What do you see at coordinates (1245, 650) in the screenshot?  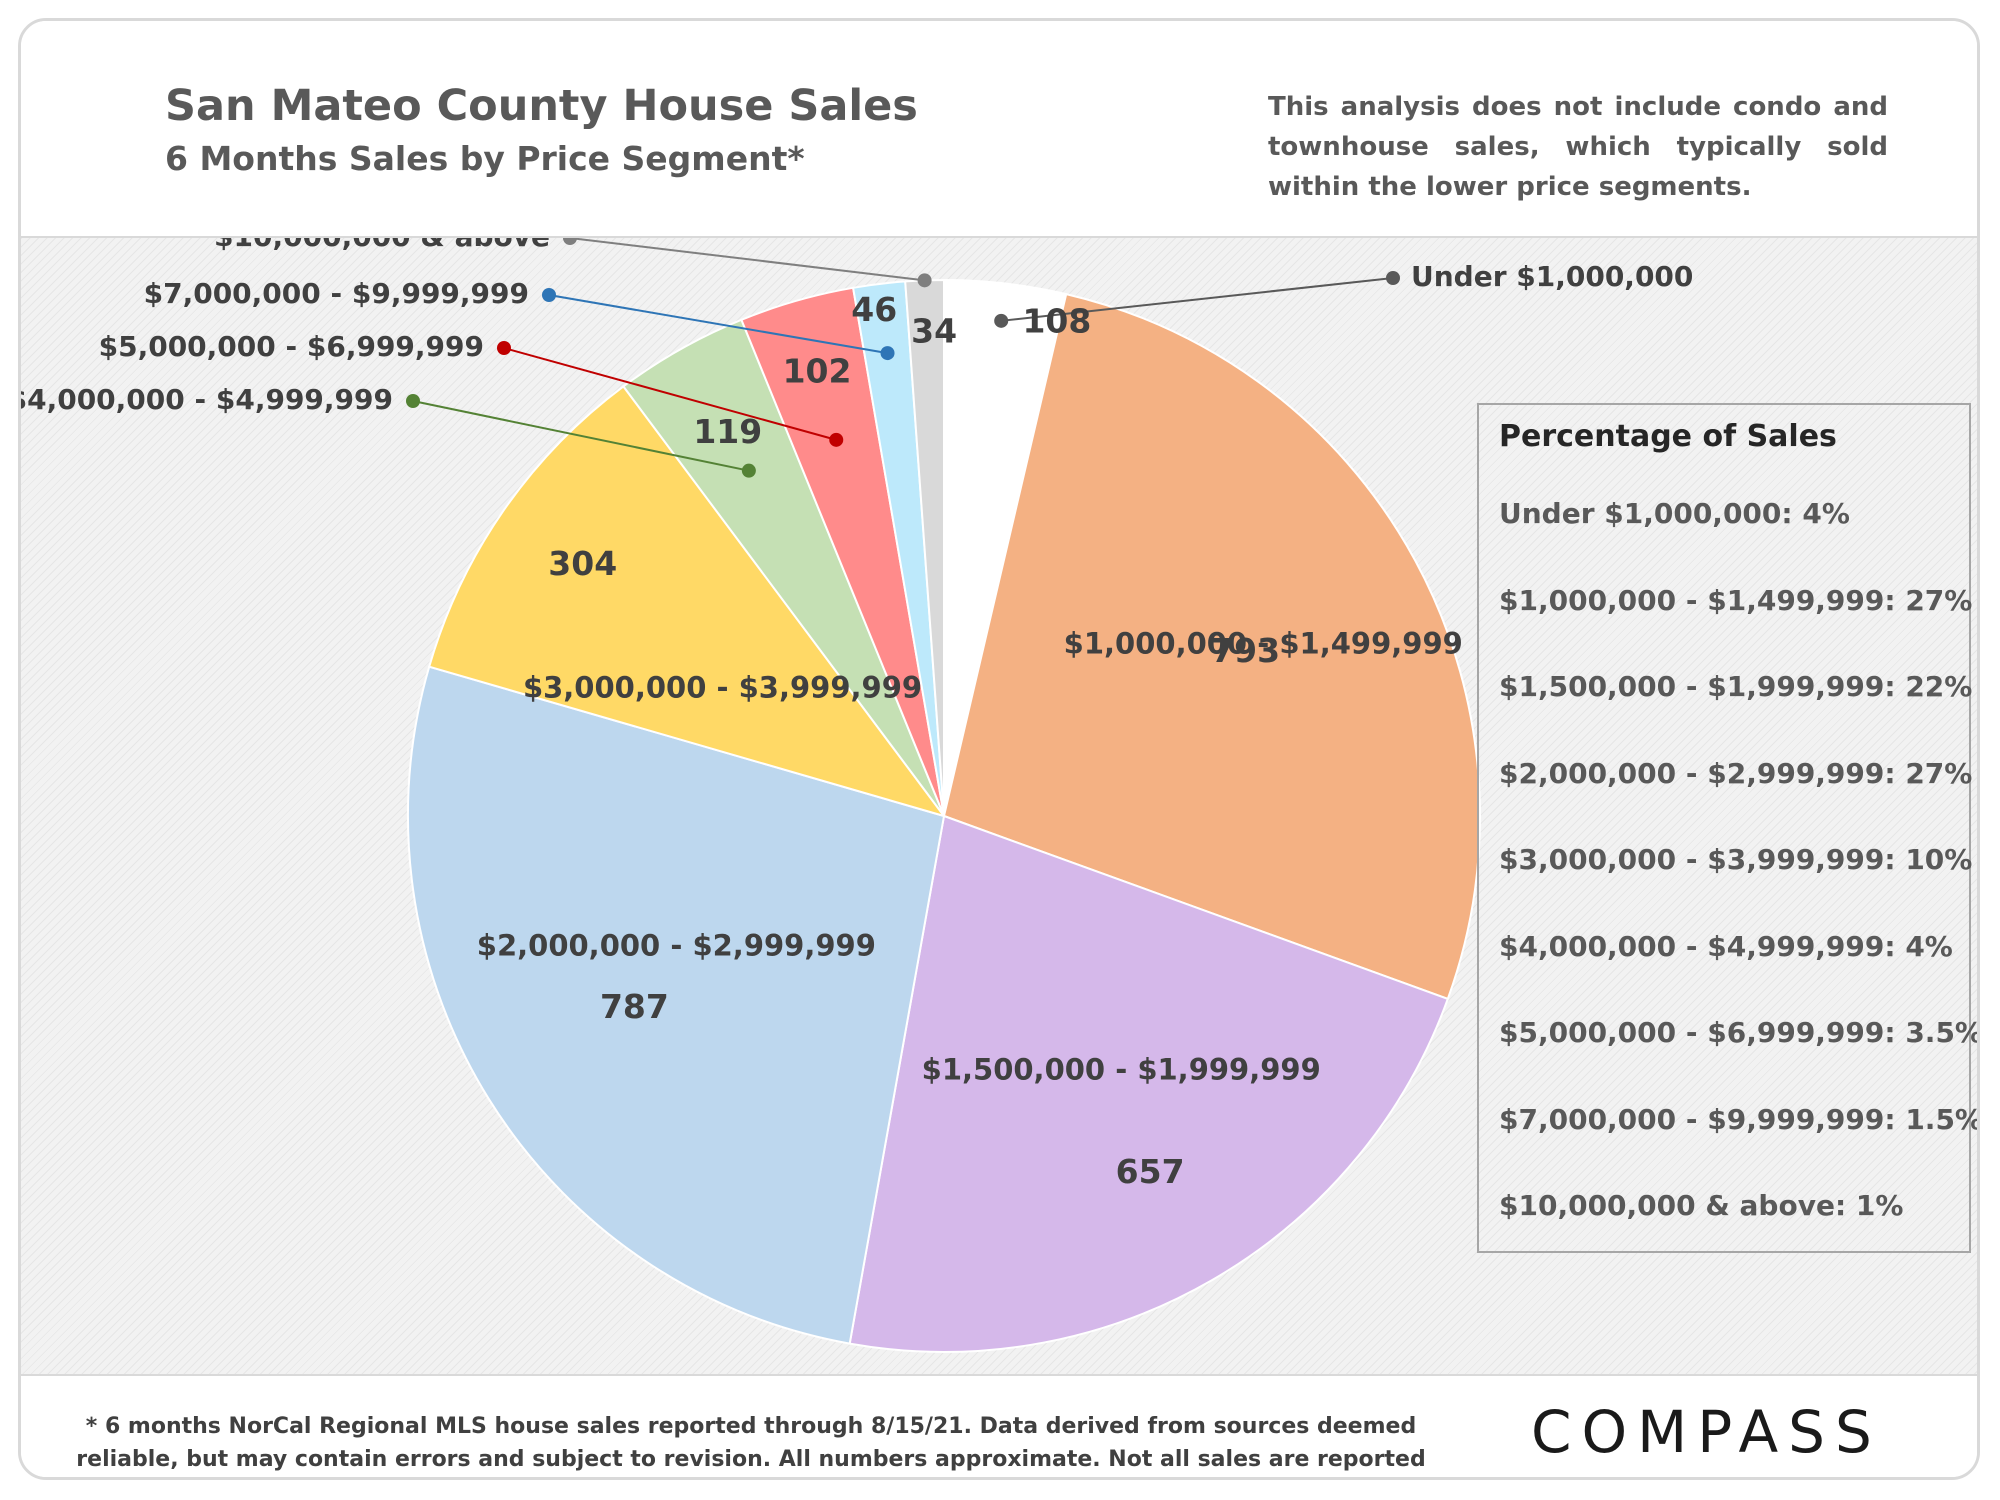 I see `value-label-1-000-000-1-499-999: 793` at bounding box center [1245, 650].